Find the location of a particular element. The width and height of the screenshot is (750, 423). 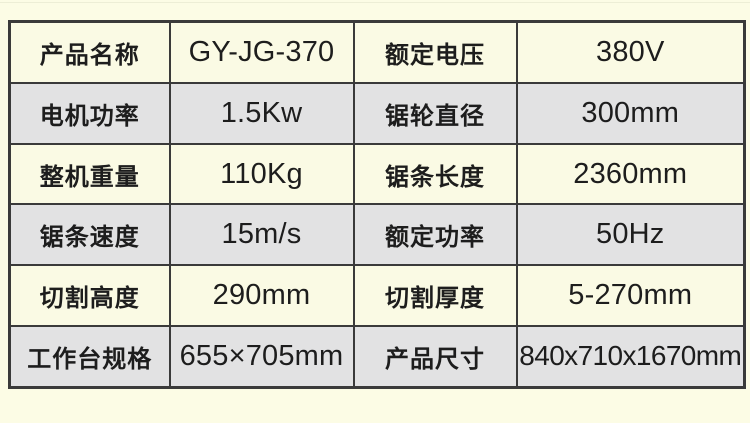

spec-value-rated-power: 50Hz is located at coordinates (630, 235).